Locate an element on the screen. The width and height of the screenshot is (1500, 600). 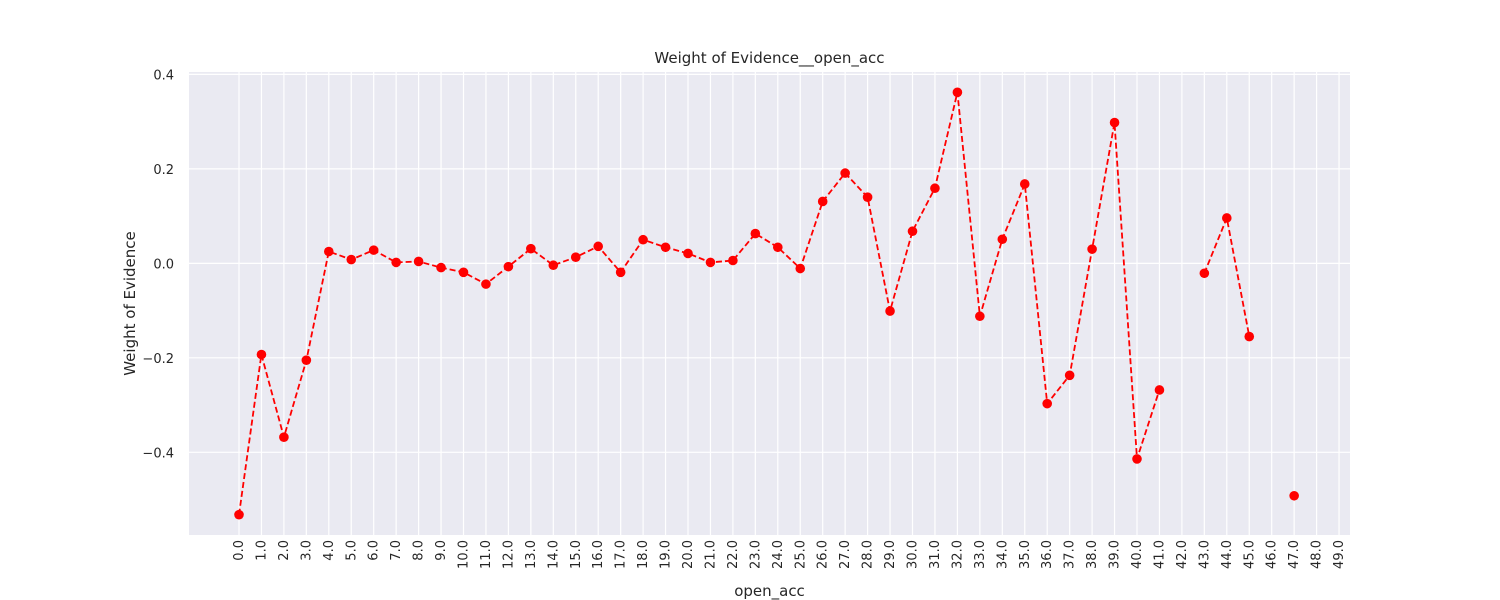
x-tick-label: 6.0 is located at coordinates (374, 550).